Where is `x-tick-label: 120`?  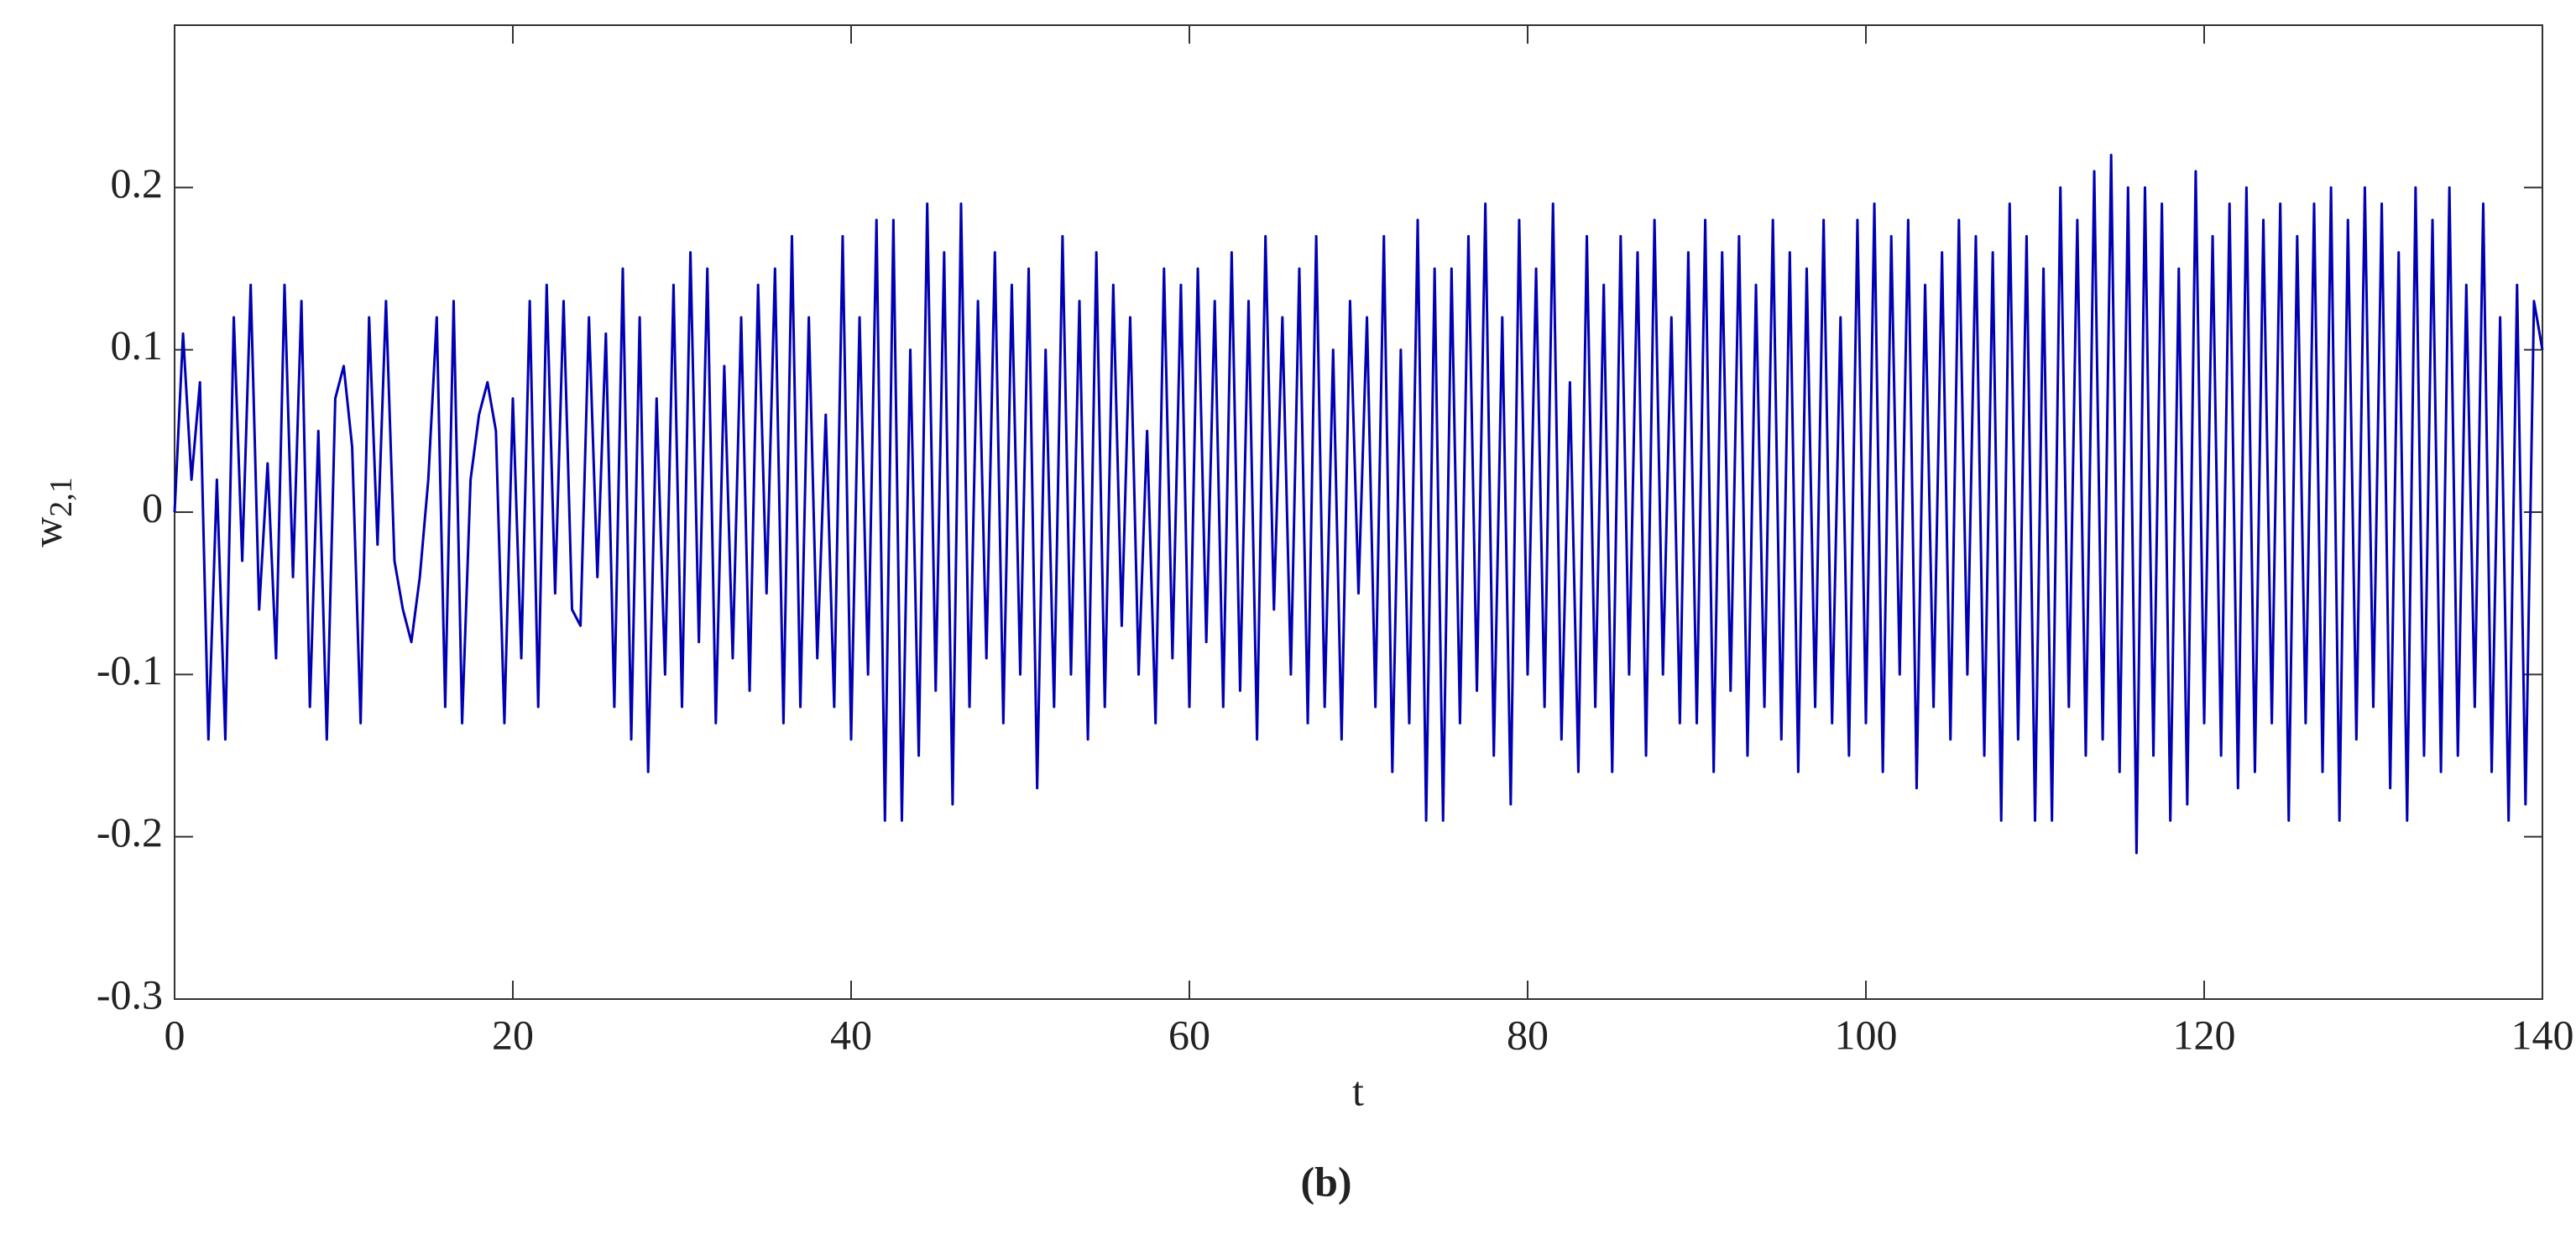
x-tick-label: 120 is located at coordinates (2204, 1034).